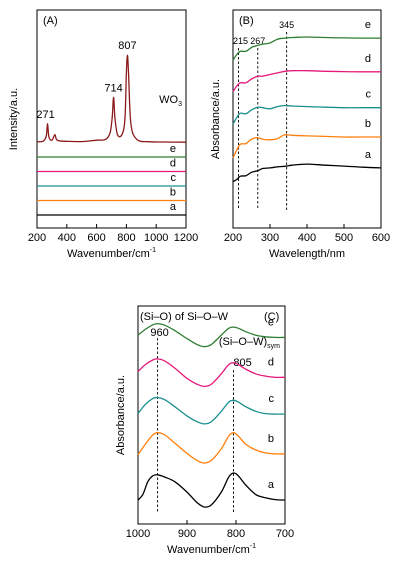 This screenshot has width=400, height=567. I want to click on x-tick-label: 900, so click(187, 534).